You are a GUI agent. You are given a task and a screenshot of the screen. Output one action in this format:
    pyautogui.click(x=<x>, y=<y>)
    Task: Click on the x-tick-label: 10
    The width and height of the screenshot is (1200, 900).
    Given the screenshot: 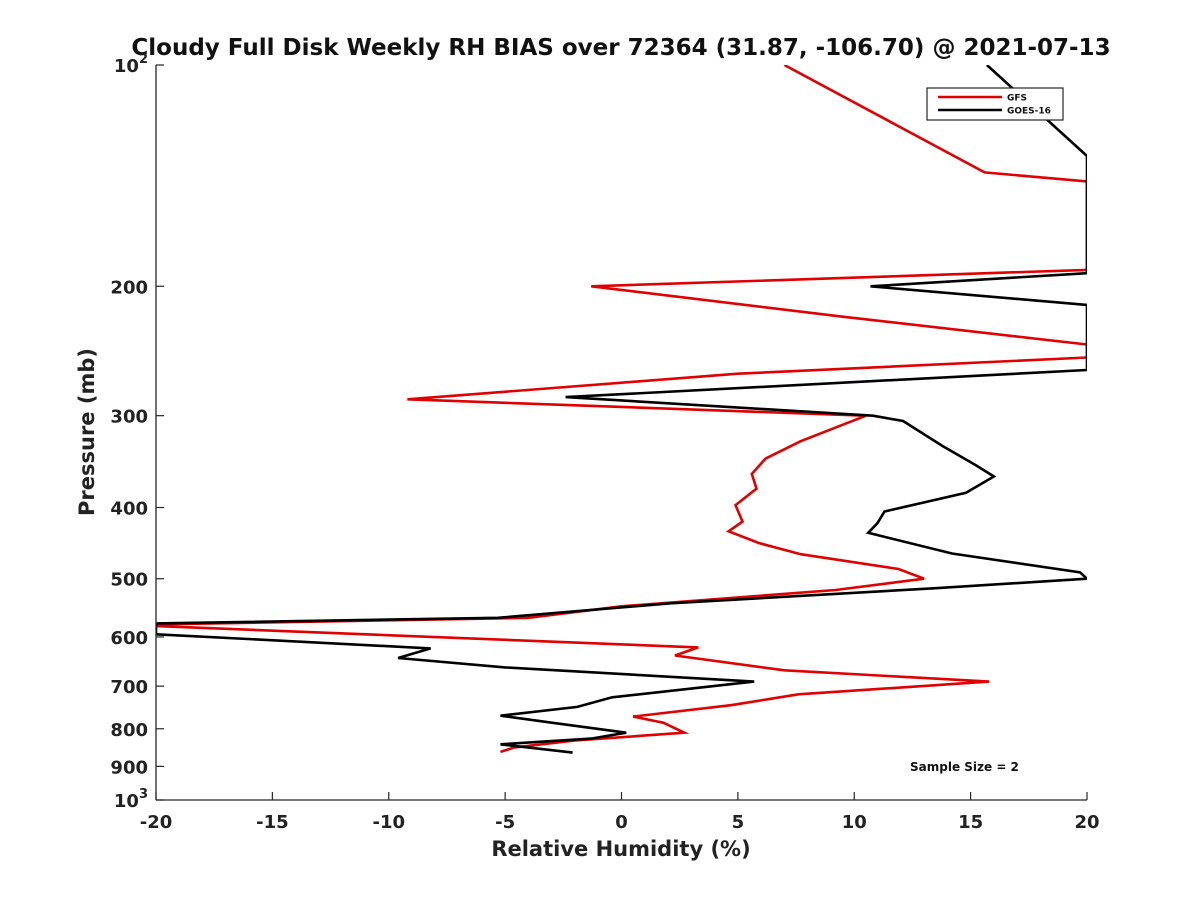 What is the action you would take?
    pyautogui.click(x=854, y=822)
    